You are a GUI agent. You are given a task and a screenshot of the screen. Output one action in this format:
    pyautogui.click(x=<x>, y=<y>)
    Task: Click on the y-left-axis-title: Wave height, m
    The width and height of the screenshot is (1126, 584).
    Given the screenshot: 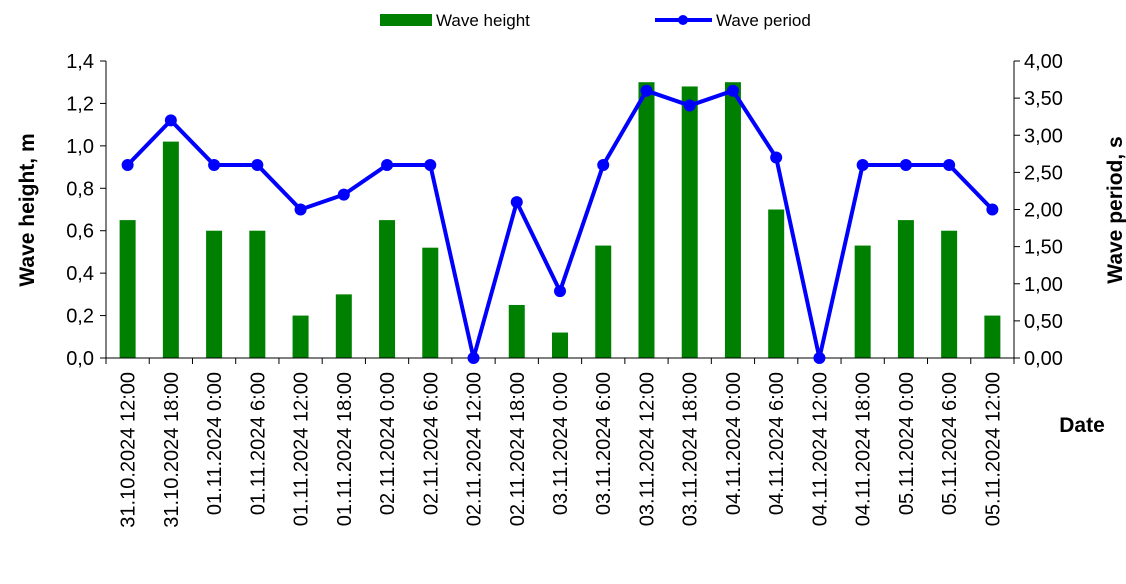 What is the action you would take?
    pyautogui.click(x=27, y=209)
    